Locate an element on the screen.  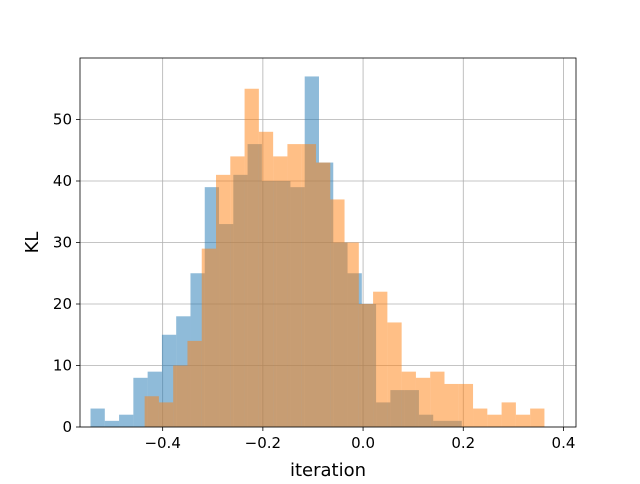
y-tick-label: 10 is located at coordinates (62, 366).